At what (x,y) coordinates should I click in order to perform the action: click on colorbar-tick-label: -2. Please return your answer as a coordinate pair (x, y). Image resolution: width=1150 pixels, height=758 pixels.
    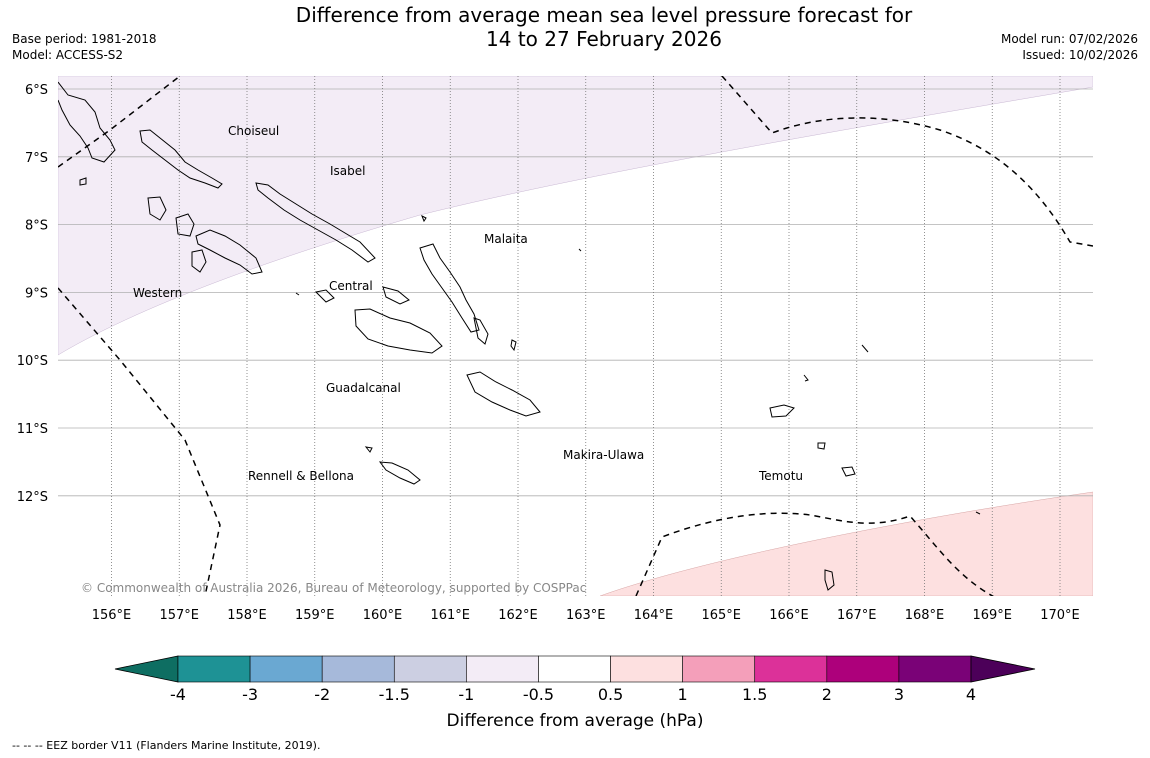
    Looking at the image, I should click on (322, 694).